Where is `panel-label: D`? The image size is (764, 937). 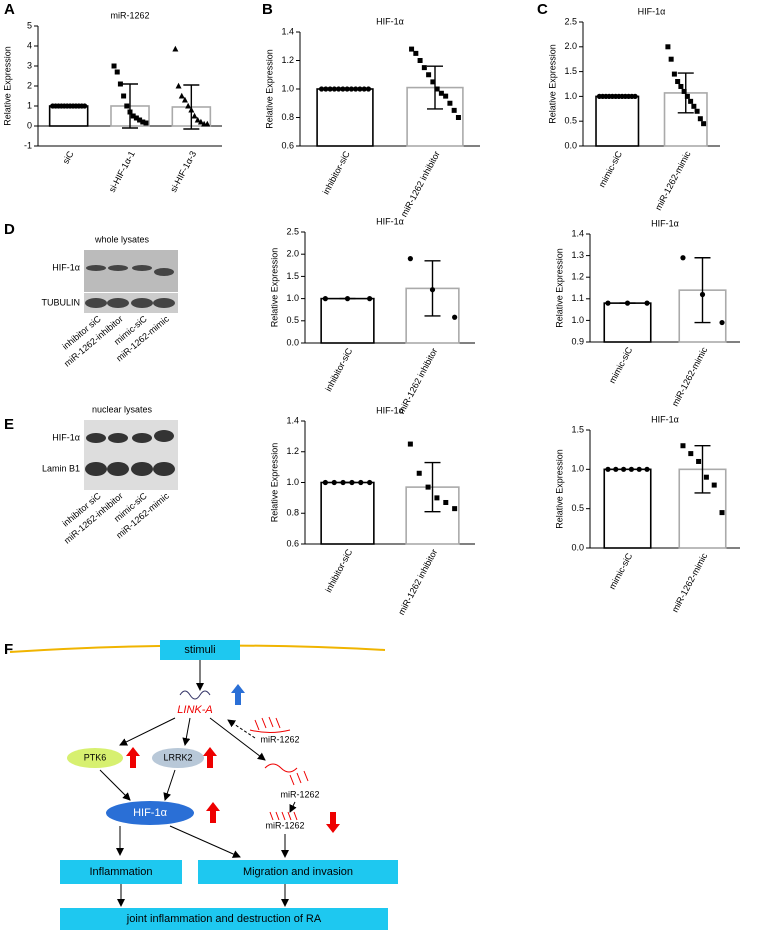
panel-label: D is located at coordinates (9, 229).